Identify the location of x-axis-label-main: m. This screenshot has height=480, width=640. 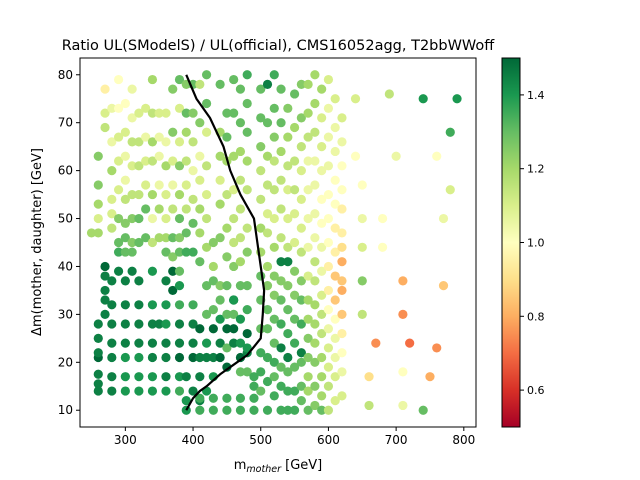
(240, 465).